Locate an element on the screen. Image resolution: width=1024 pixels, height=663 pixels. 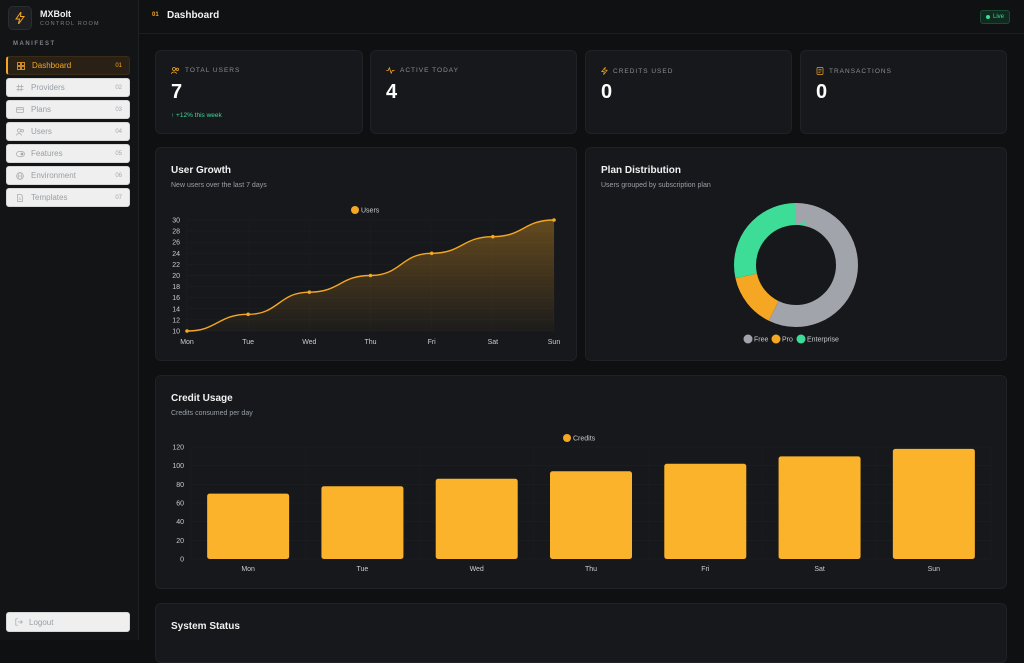
app-subtitle: CONTROL ROOM is located at coordinates (70, 23).